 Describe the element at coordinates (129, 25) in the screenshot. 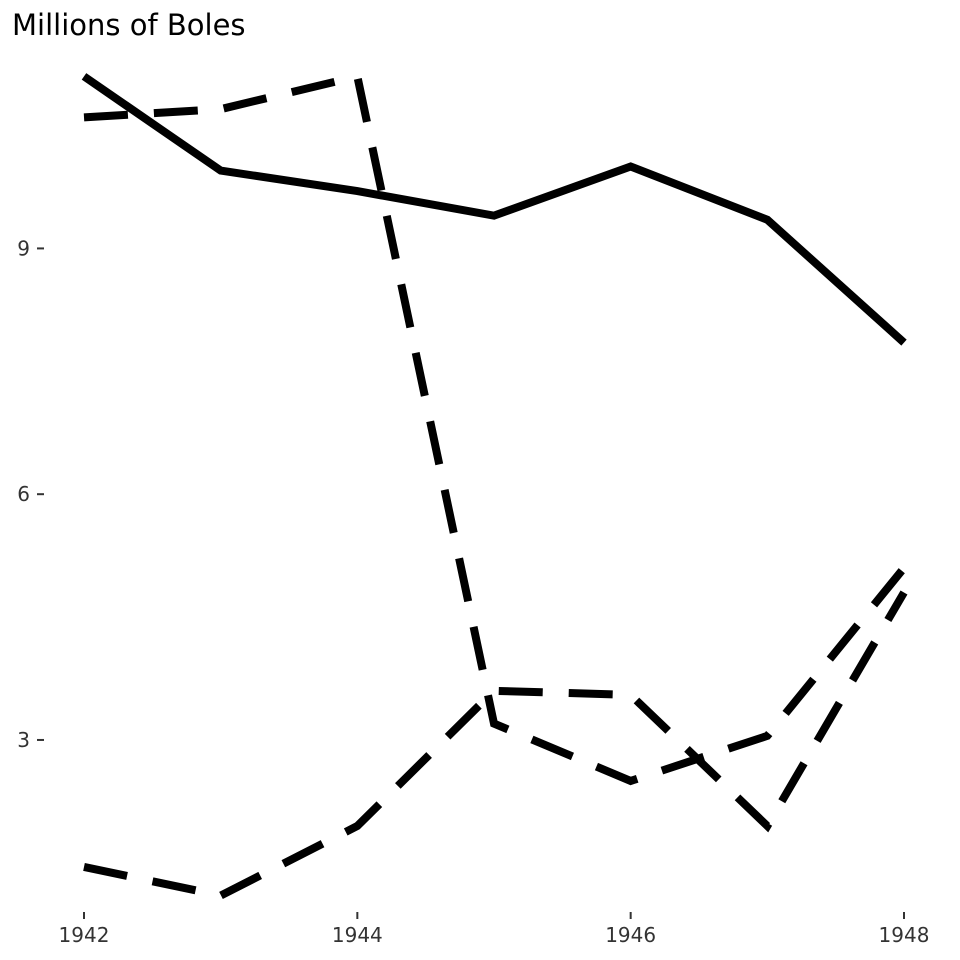

I see `chart-title: Millions of Boles` at that location.